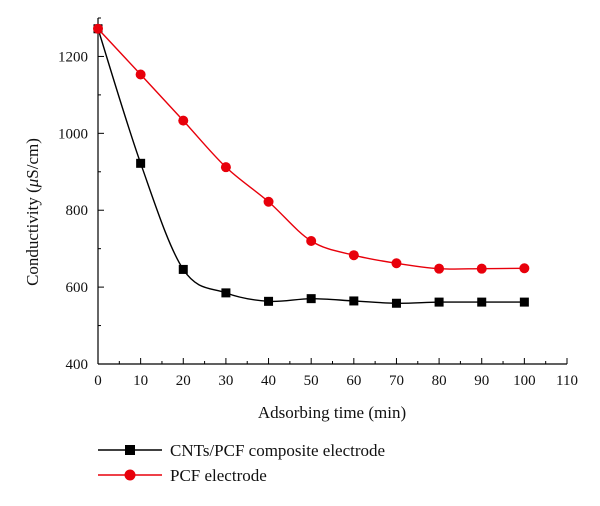 The height and width of the screenshot is (506, 600). Describe the element at coordinates (98, 381) in the screenshot. I see `x-tick-label: 0` at that location.